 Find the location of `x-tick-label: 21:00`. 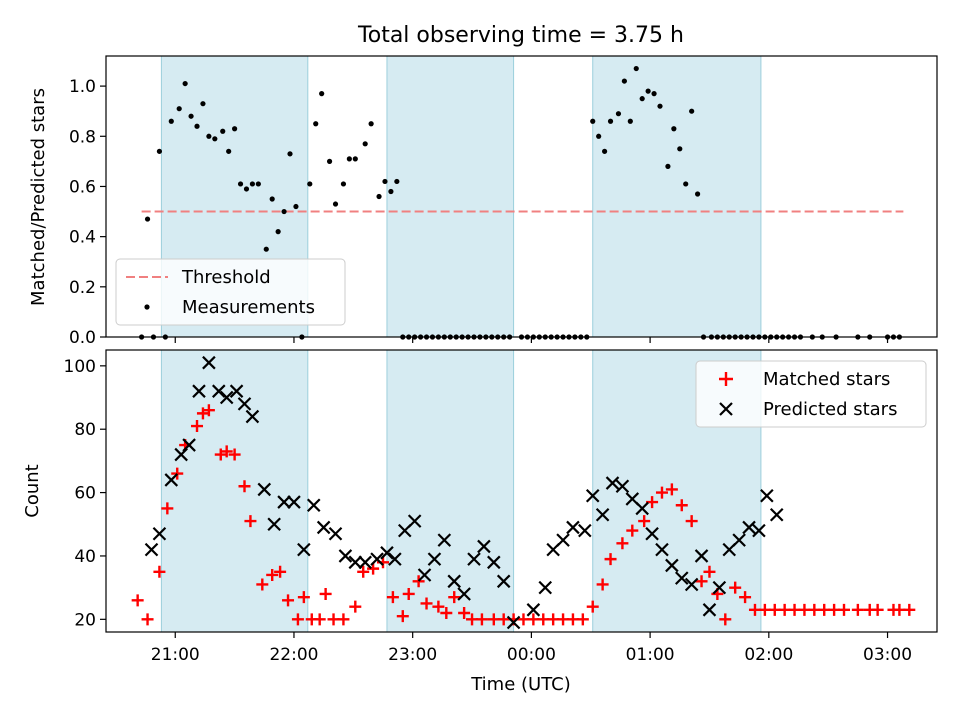

x-tick-label: 21:00 is located at coordinates (175, 655).